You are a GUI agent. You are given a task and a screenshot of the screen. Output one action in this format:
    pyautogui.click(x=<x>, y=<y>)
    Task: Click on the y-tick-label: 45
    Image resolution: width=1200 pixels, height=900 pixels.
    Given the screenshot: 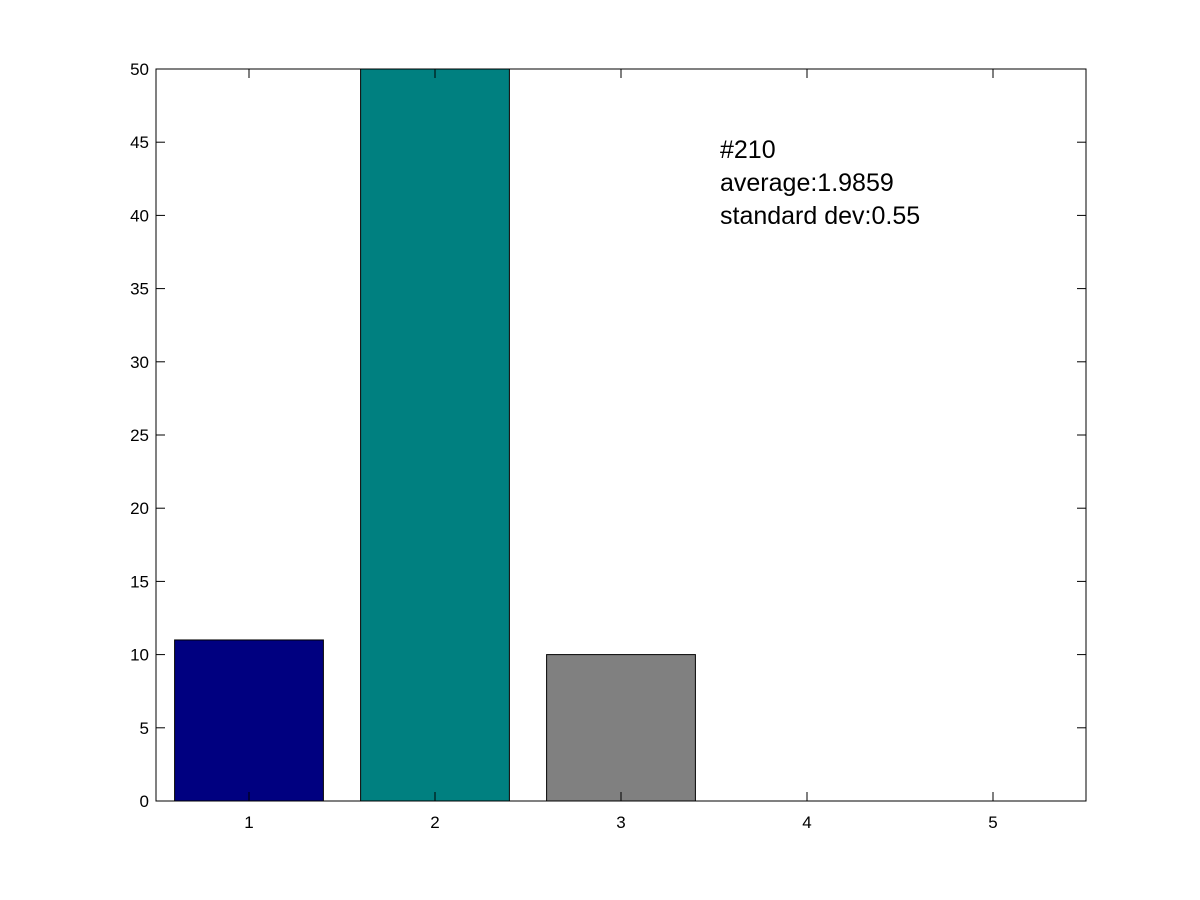 What is the action you would take?
    pyautogui.click(x=139, y=142)
    